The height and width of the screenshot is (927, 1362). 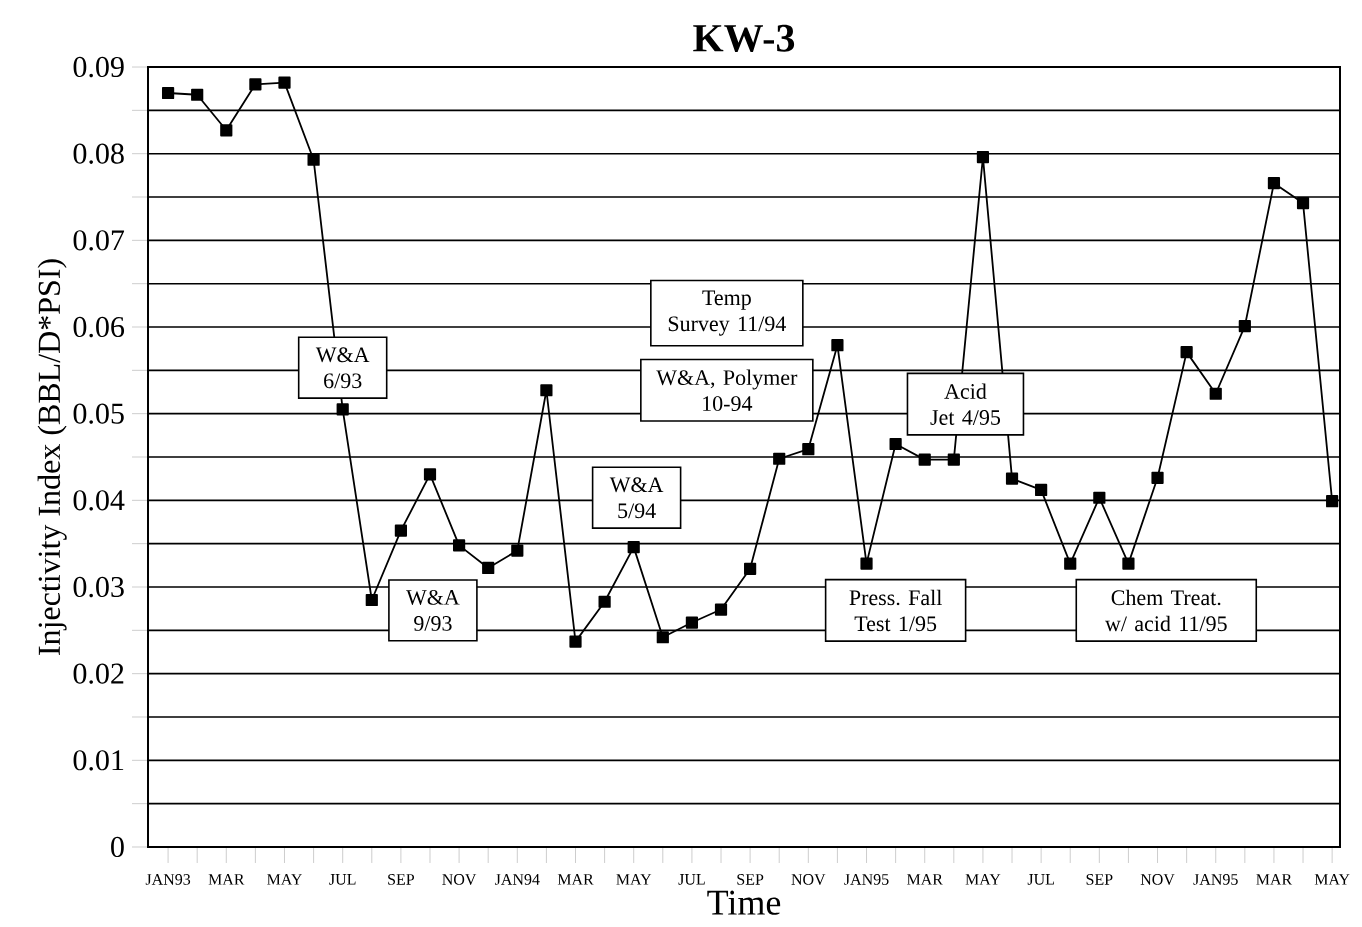 What do you see at coordinates (98, 587) in the screenshot?
I see `y-tick-label: 0.03` at bounding box center [98, 587].